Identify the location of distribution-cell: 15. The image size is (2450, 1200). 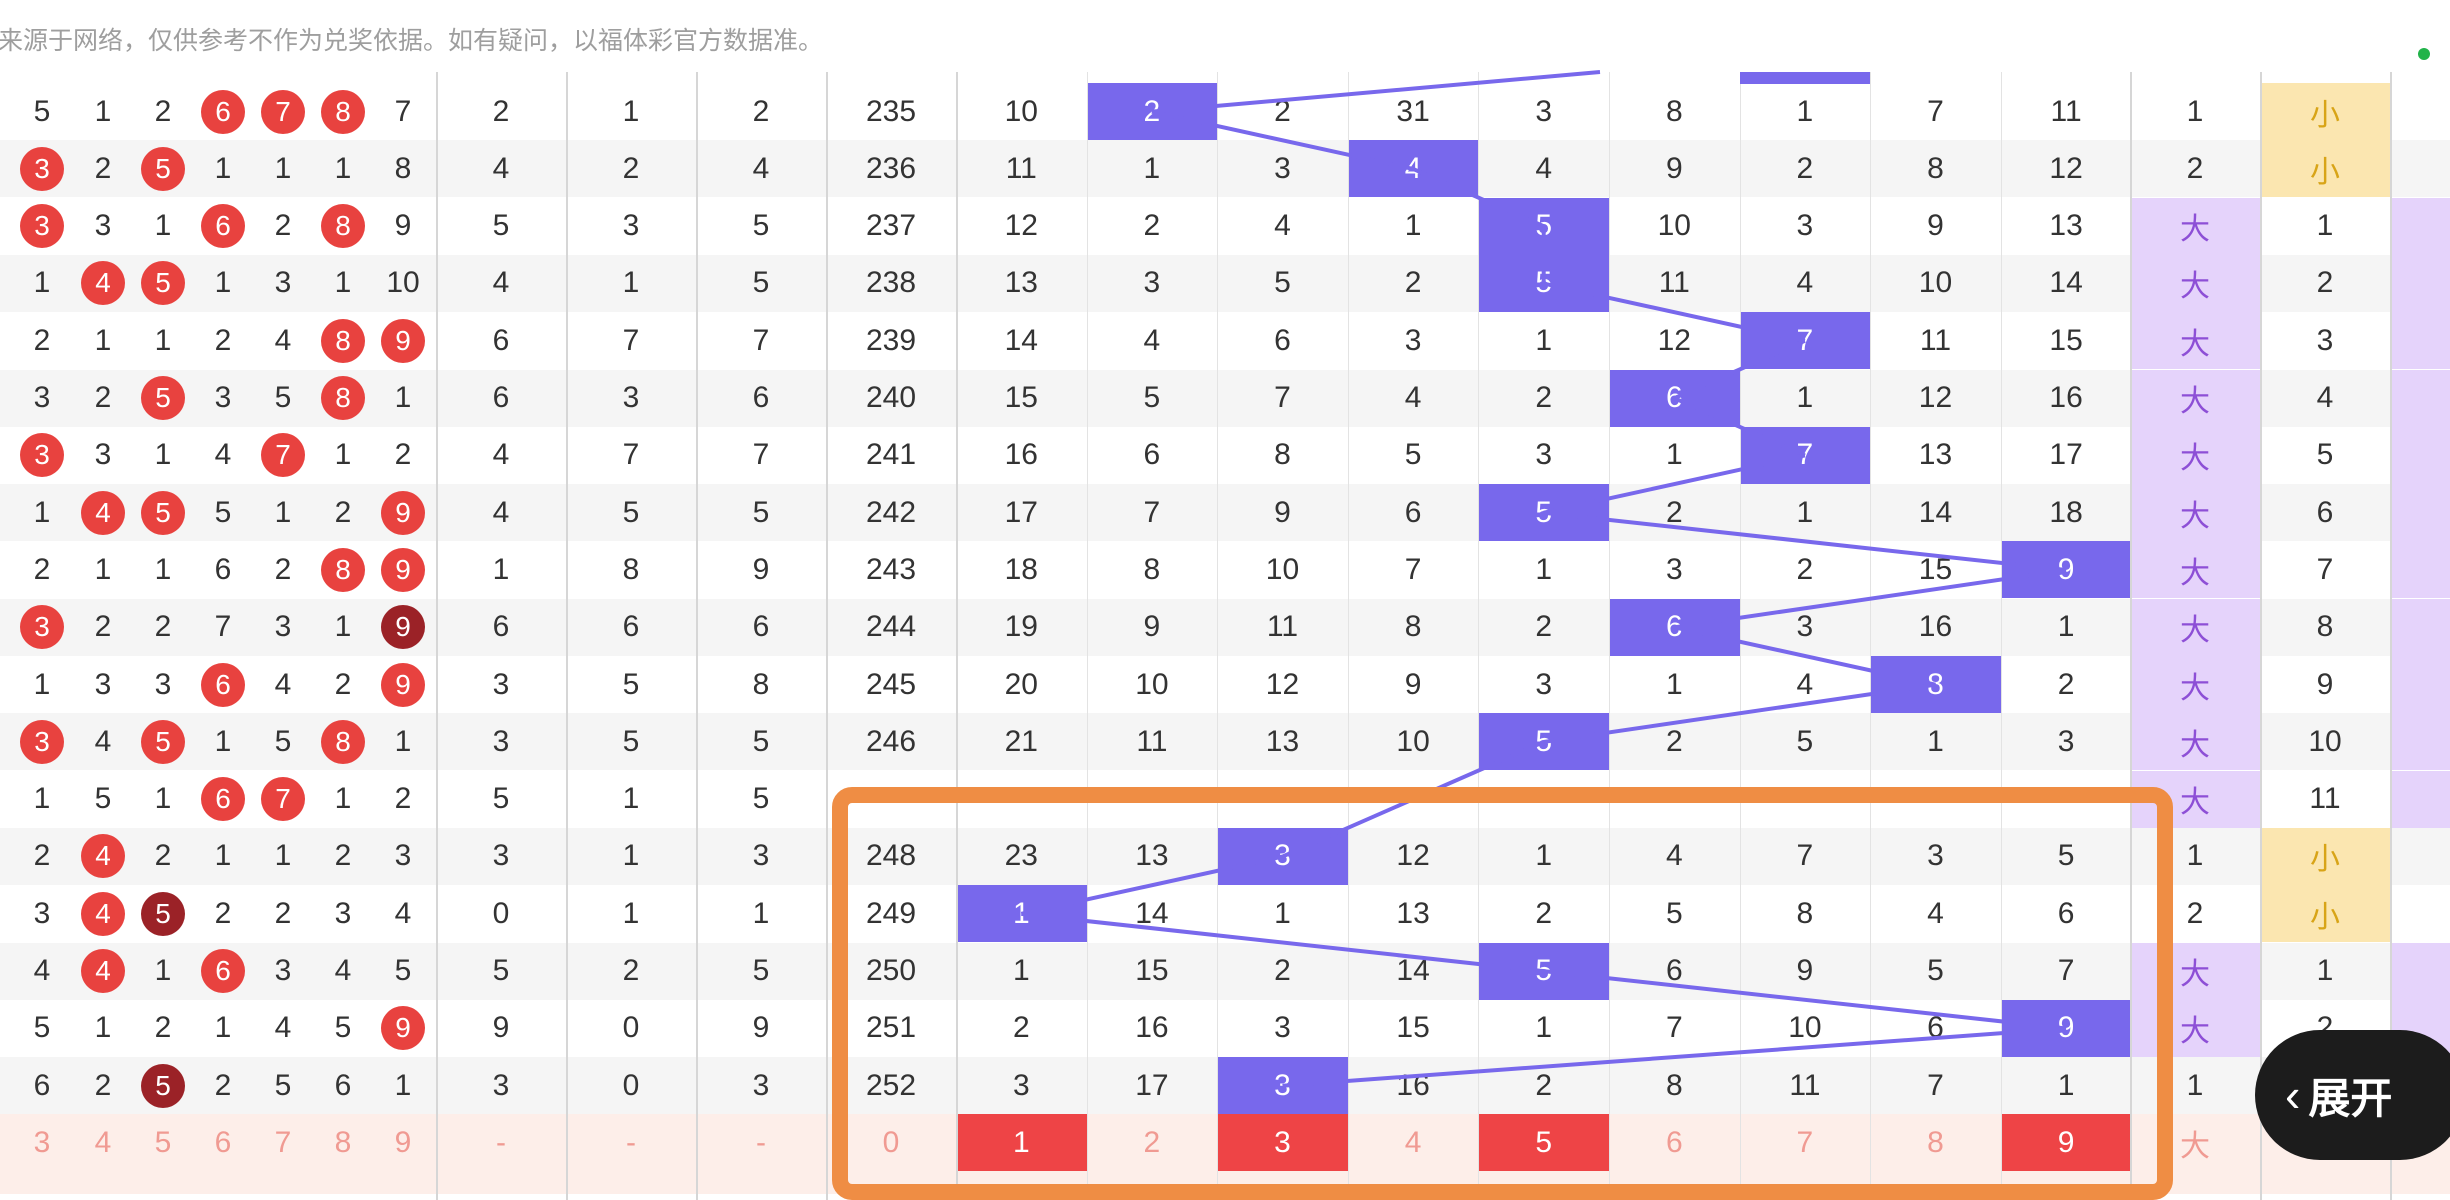
(1021, 397).